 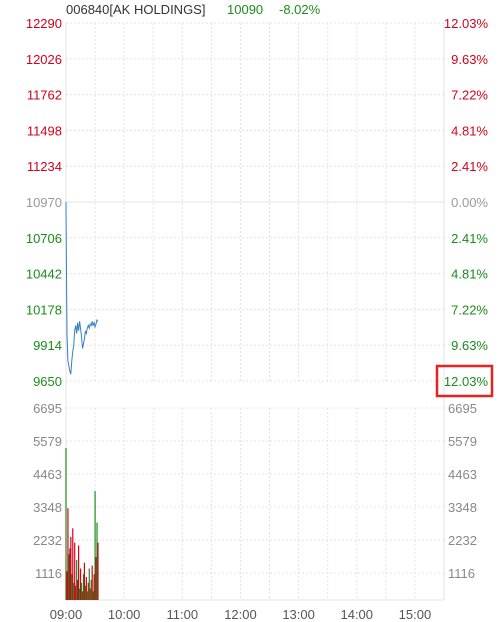 What do you see at coordinates (47, 381) in the screenshot?
I see `price-tick-label: 9650` at bounding box center [47, 381].